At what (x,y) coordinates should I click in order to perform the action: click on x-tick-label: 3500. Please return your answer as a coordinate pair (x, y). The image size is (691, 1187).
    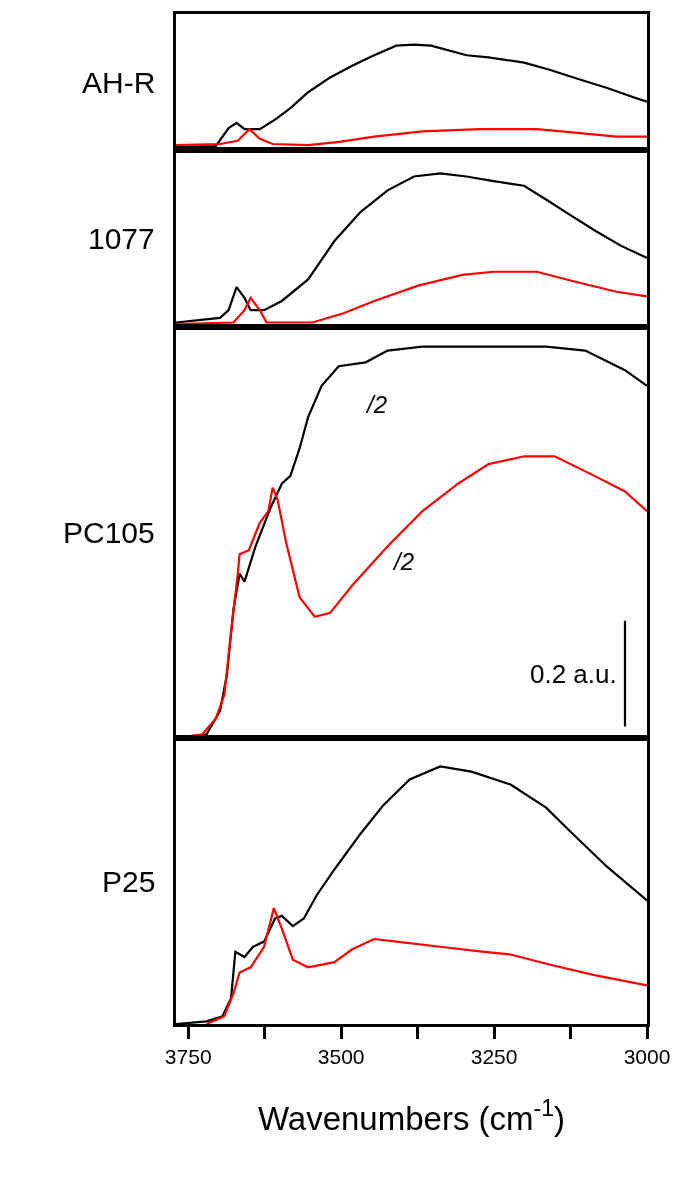
    Looking at the image, I should click on (341, 1056).